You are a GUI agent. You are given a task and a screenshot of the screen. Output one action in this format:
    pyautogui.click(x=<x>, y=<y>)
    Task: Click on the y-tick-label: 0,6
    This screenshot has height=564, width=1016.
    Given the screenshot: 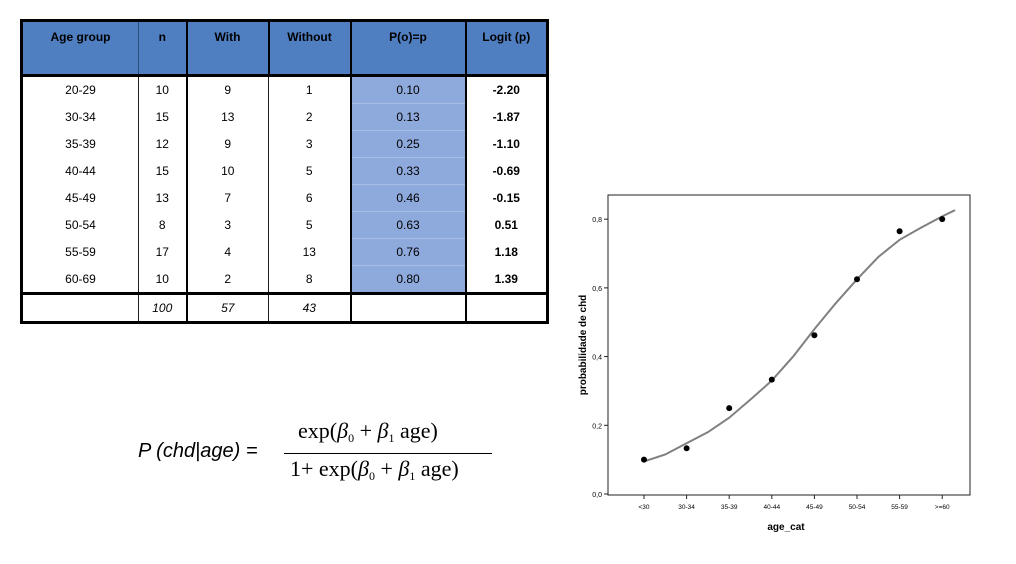 What is the action you would take?
    pyautogui.click(x=597, y=289)
    